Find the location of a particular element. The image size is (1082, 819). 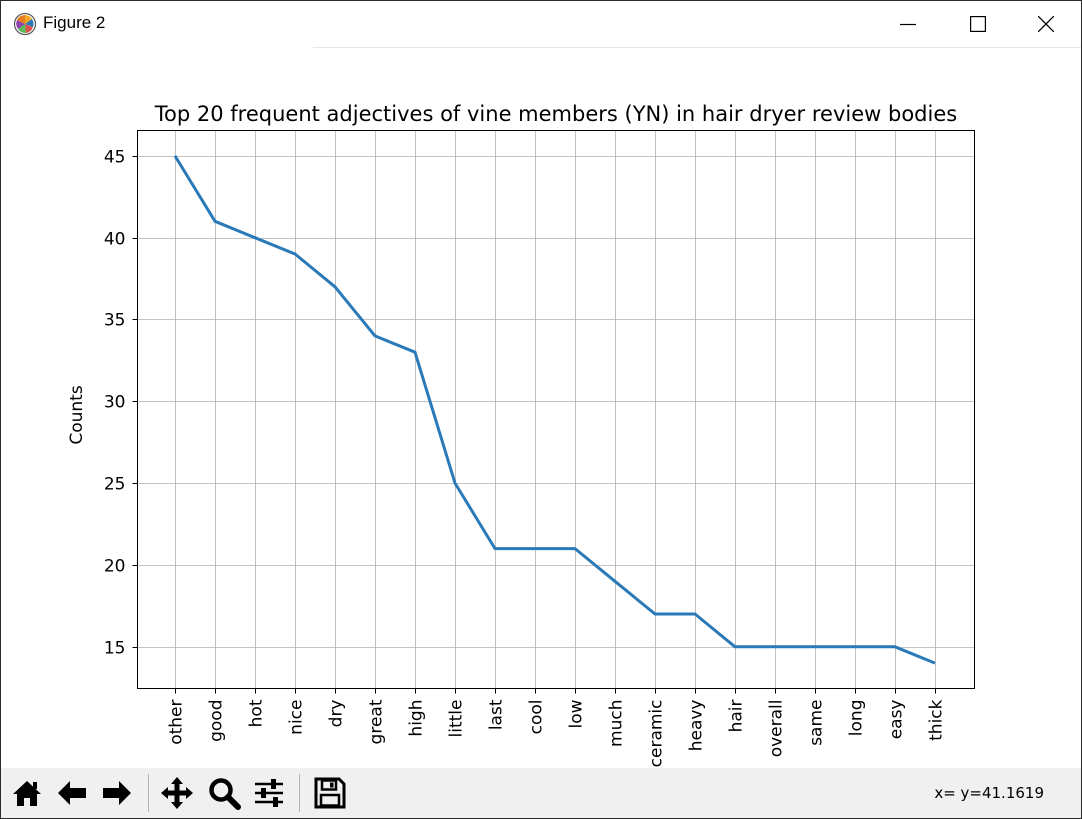

arrow-right-icon is located at coordinates (117, 793).